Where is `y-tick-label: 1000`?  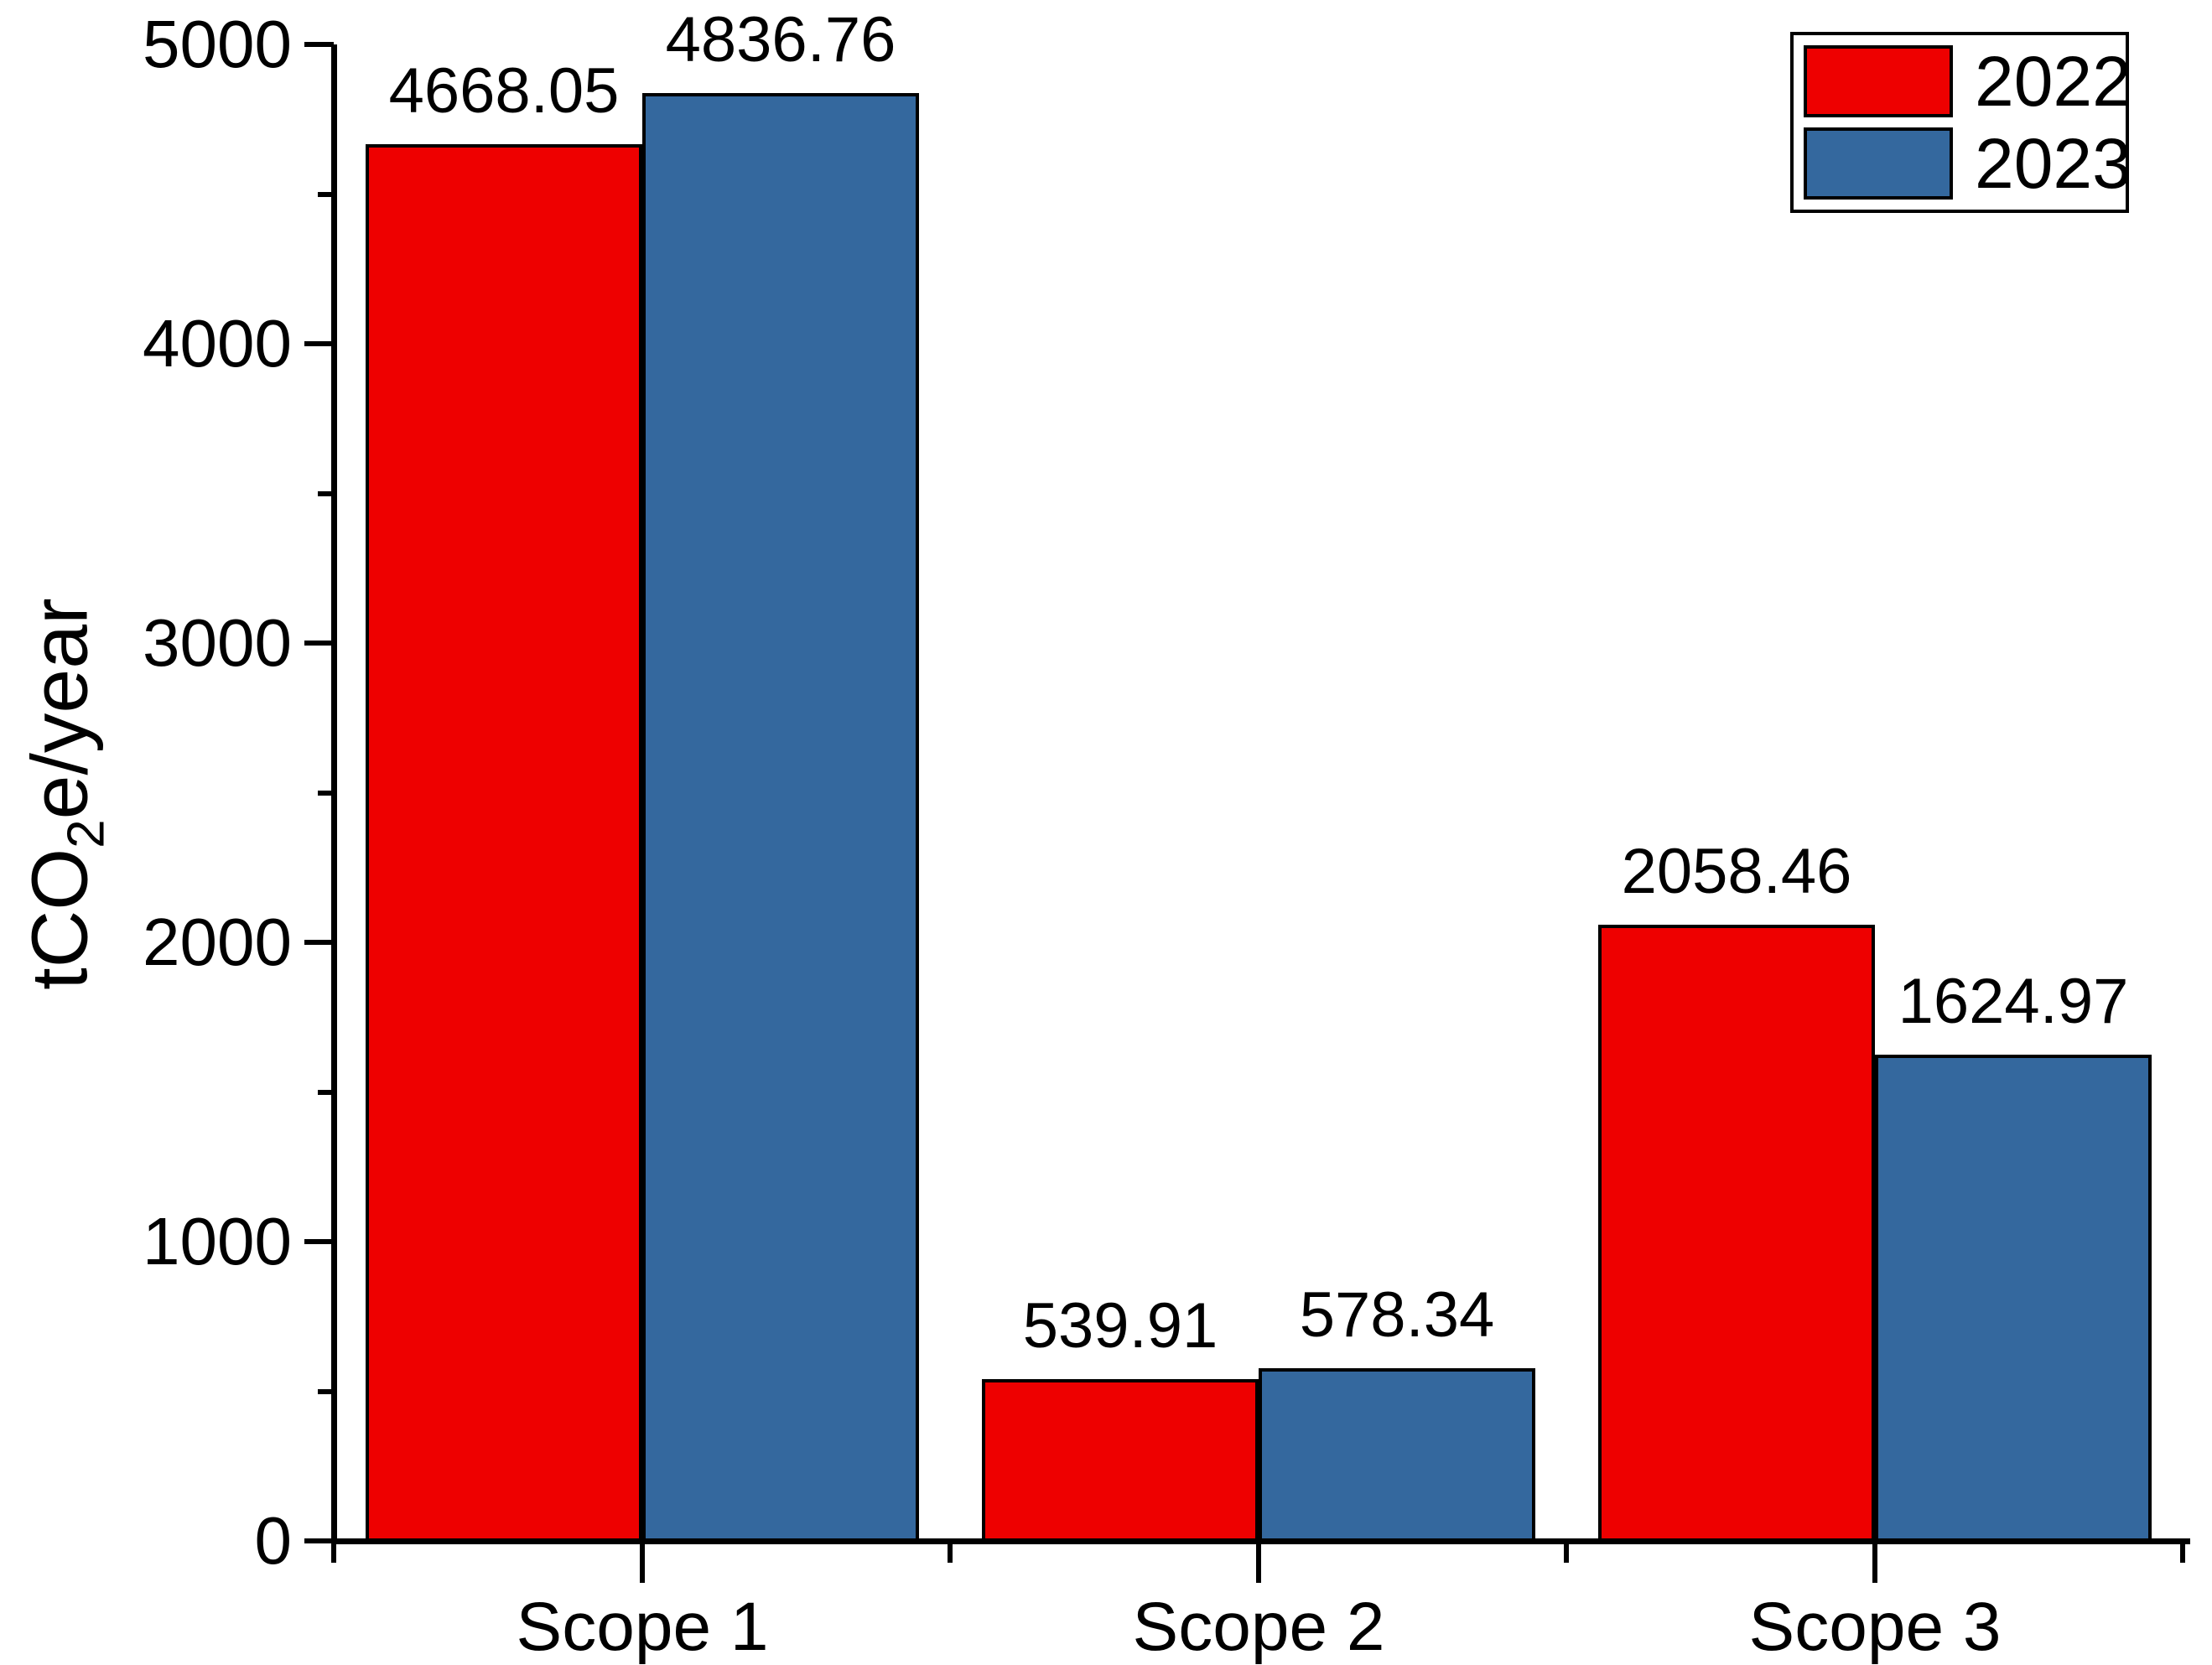
y-tick-label: 1000 is located at coordinates (218, 1241).